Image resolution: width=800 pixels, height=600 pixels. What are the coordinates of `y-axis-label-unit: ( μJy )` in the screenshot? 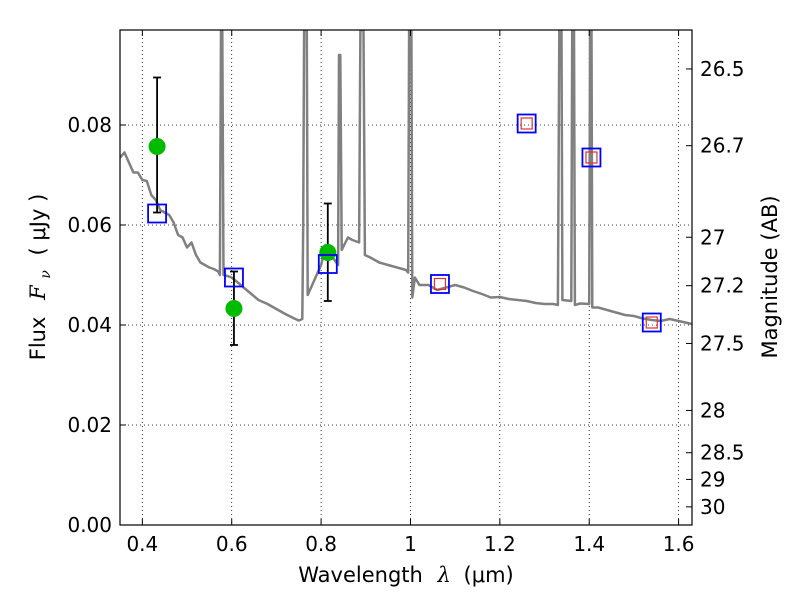 It's located at (38, 225).